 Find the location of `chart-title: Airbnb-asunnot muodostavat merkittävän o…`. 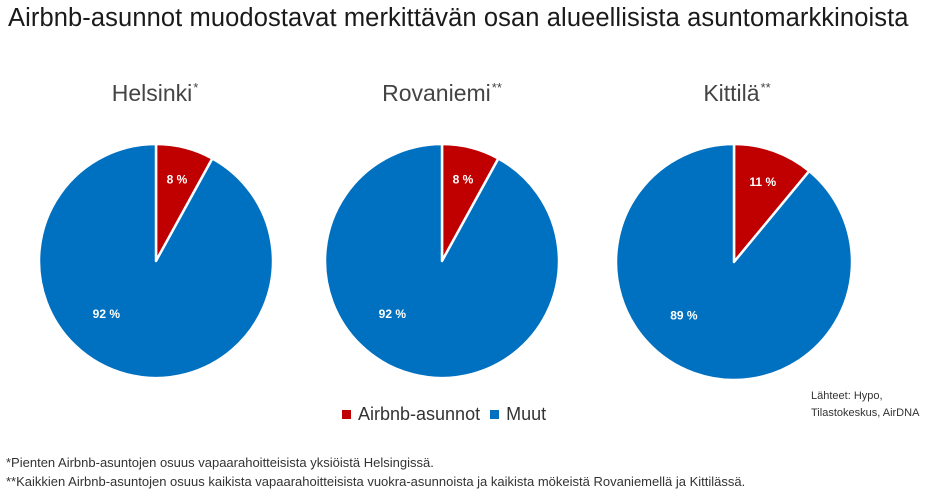

chart-title: Airbnb-asunnot muodostavat merkittävän o… is located at coordinates (458, 18).